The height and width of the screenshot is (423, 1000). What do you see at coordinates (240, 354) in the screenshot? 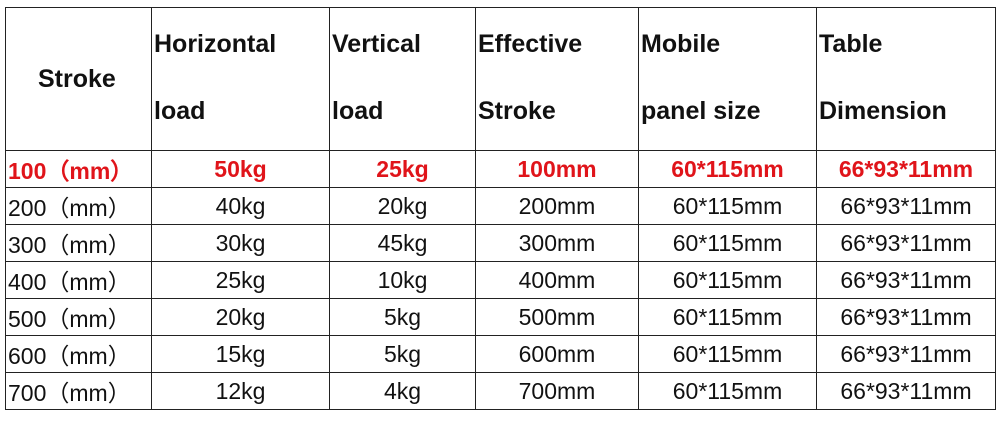
I see `cell-horizontal-load: 15kg` at bounding box center [240, 354].